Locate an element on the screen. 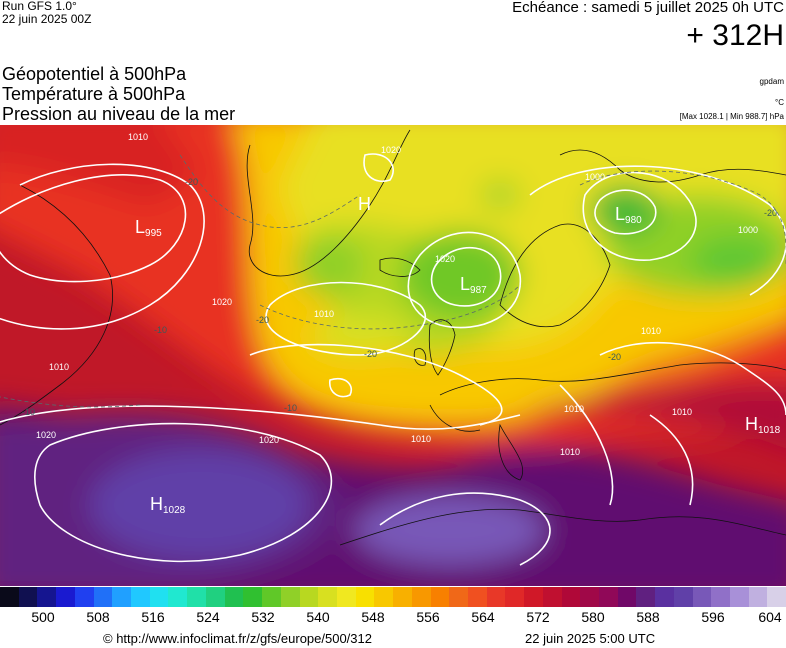  colorbar-tick-label: 548 is located at coordinates (373, 617).